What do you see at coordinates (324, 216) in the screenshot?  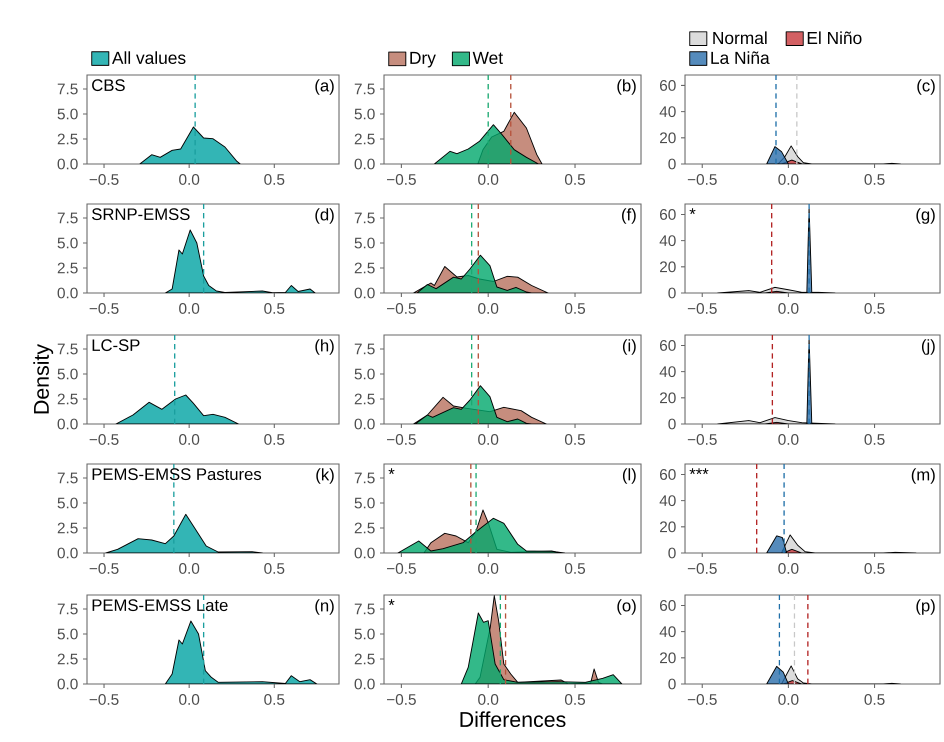 I see `annotation: (d)` at bounding box center [324, 216].